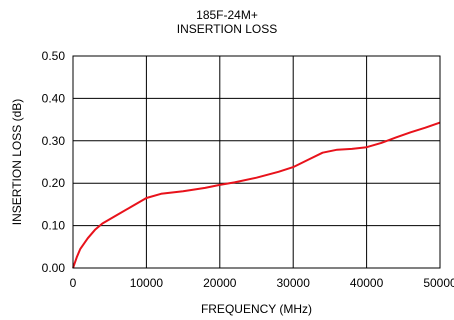  I want to click on y-tick-label: 0.50, so click(54, 56).